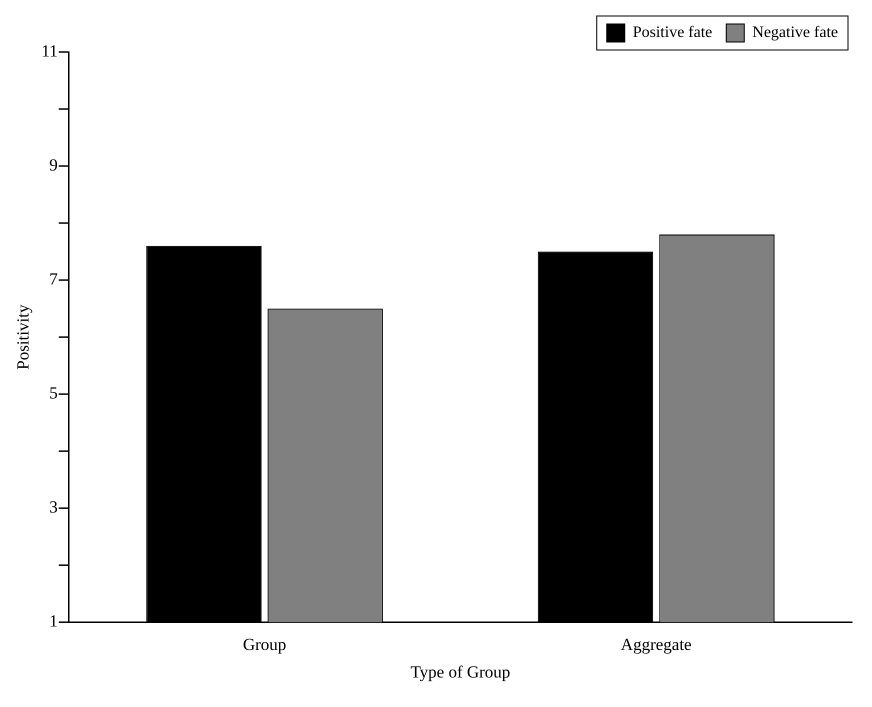 The width and height of the screenshot is (872, 707). I want to click on y-tick-label: 11, so click(49, 50).